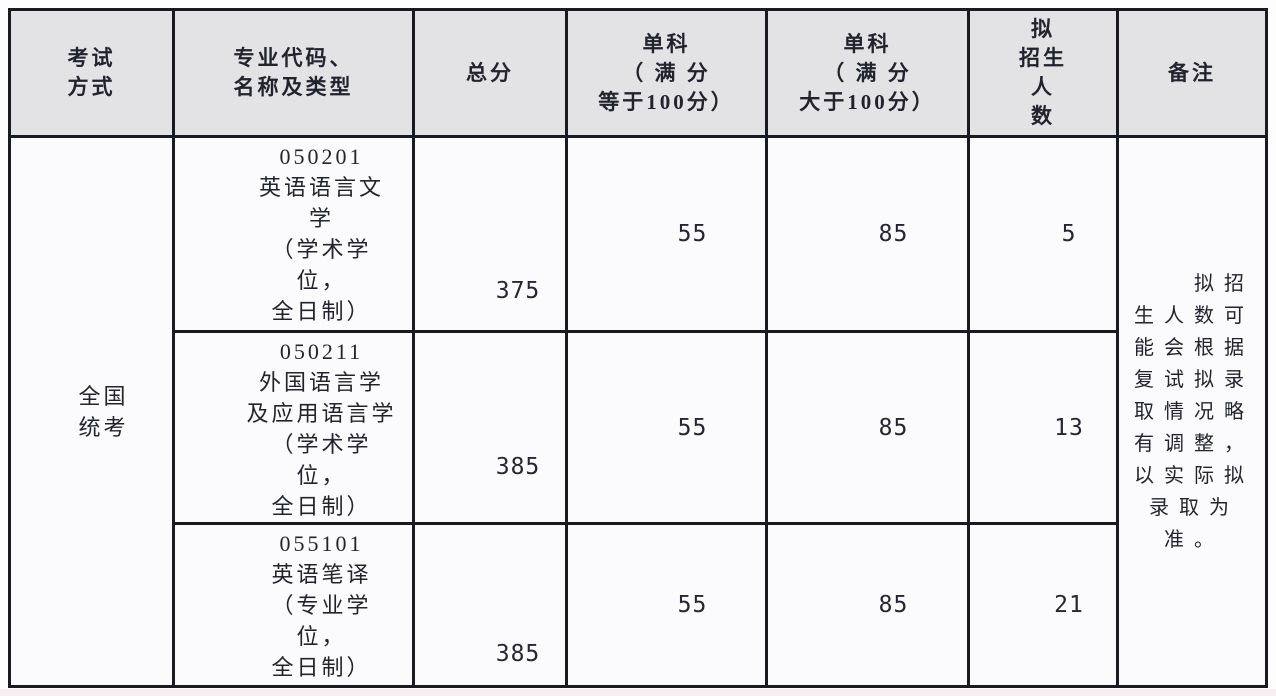 The image size is (1276, 696). What do you see at coordinates (490, 234) in the screenshot?
I see `total-score-row1: 375` at bounding box center [490, 234].